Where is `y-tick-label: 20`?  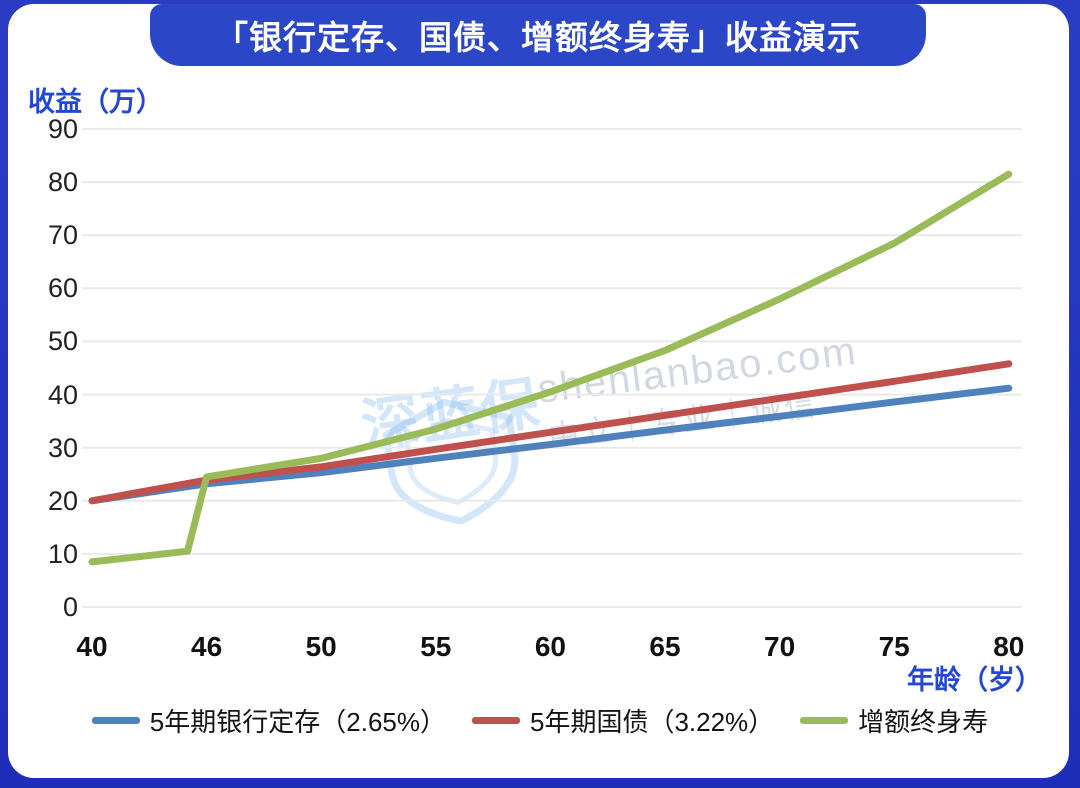
y-tick-label: 20 is located at coordinates (62, 500).